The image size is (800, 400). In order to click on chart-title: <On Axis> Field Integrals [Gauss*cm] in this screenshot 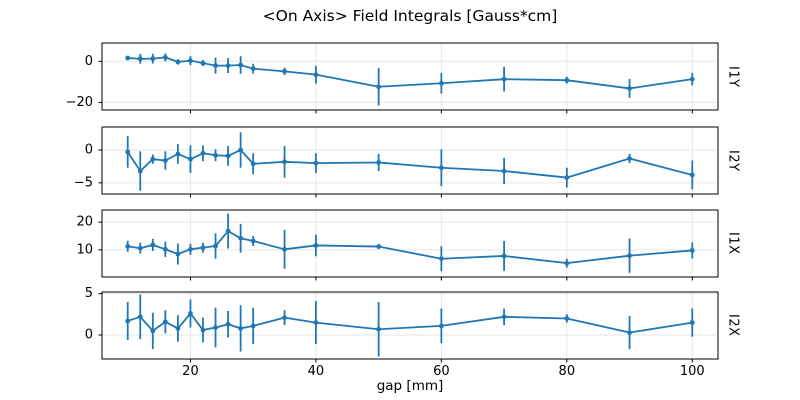, I will do `click(410, 16)`.